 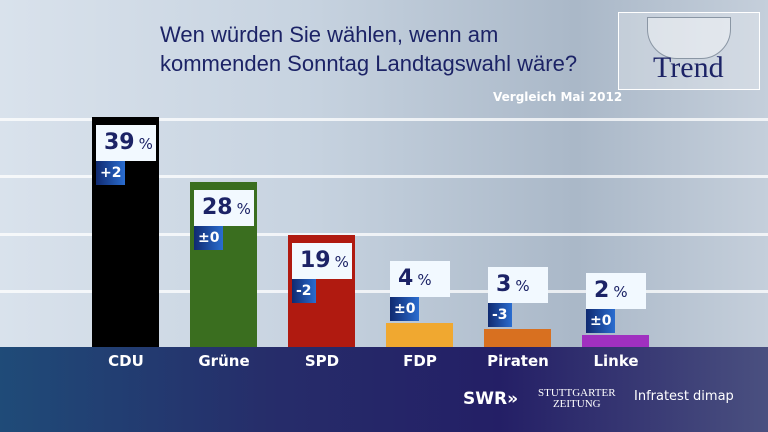 What do you see at coordinates (689, 38) in the screenshot?
I see `coat-of-arms-icon` at bounding box center [689, 38].